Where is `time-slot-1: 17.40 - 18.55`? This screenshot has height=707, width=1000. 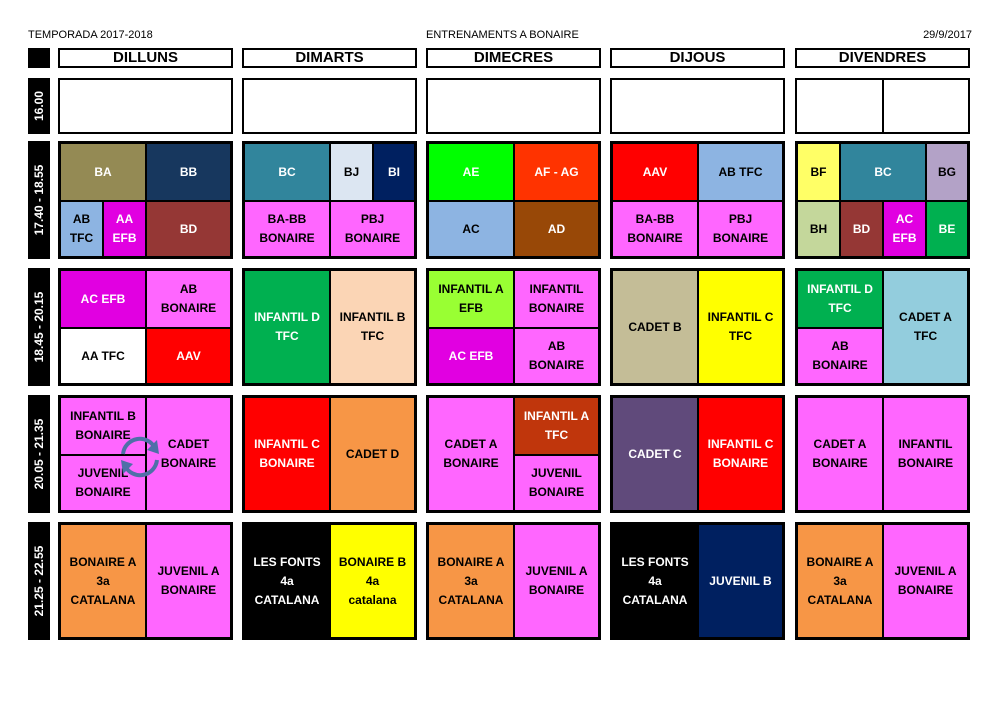 time-slot-1: 17.40 - 18.55 is located at coordinates (39, 200).